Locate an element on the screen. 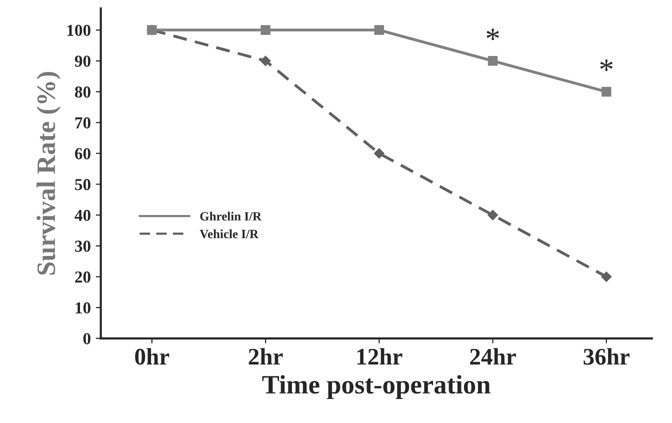 The image size is (672, 423). y-tick-label: 50 is located at coordinates (82, 184).